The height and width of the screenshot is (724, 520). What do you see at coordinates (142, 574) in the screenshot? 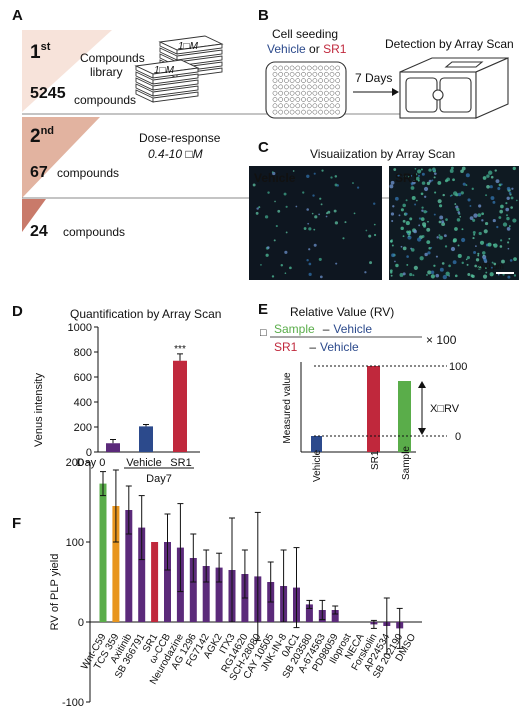
I see `f-bar` at bounding box center [142, 574].